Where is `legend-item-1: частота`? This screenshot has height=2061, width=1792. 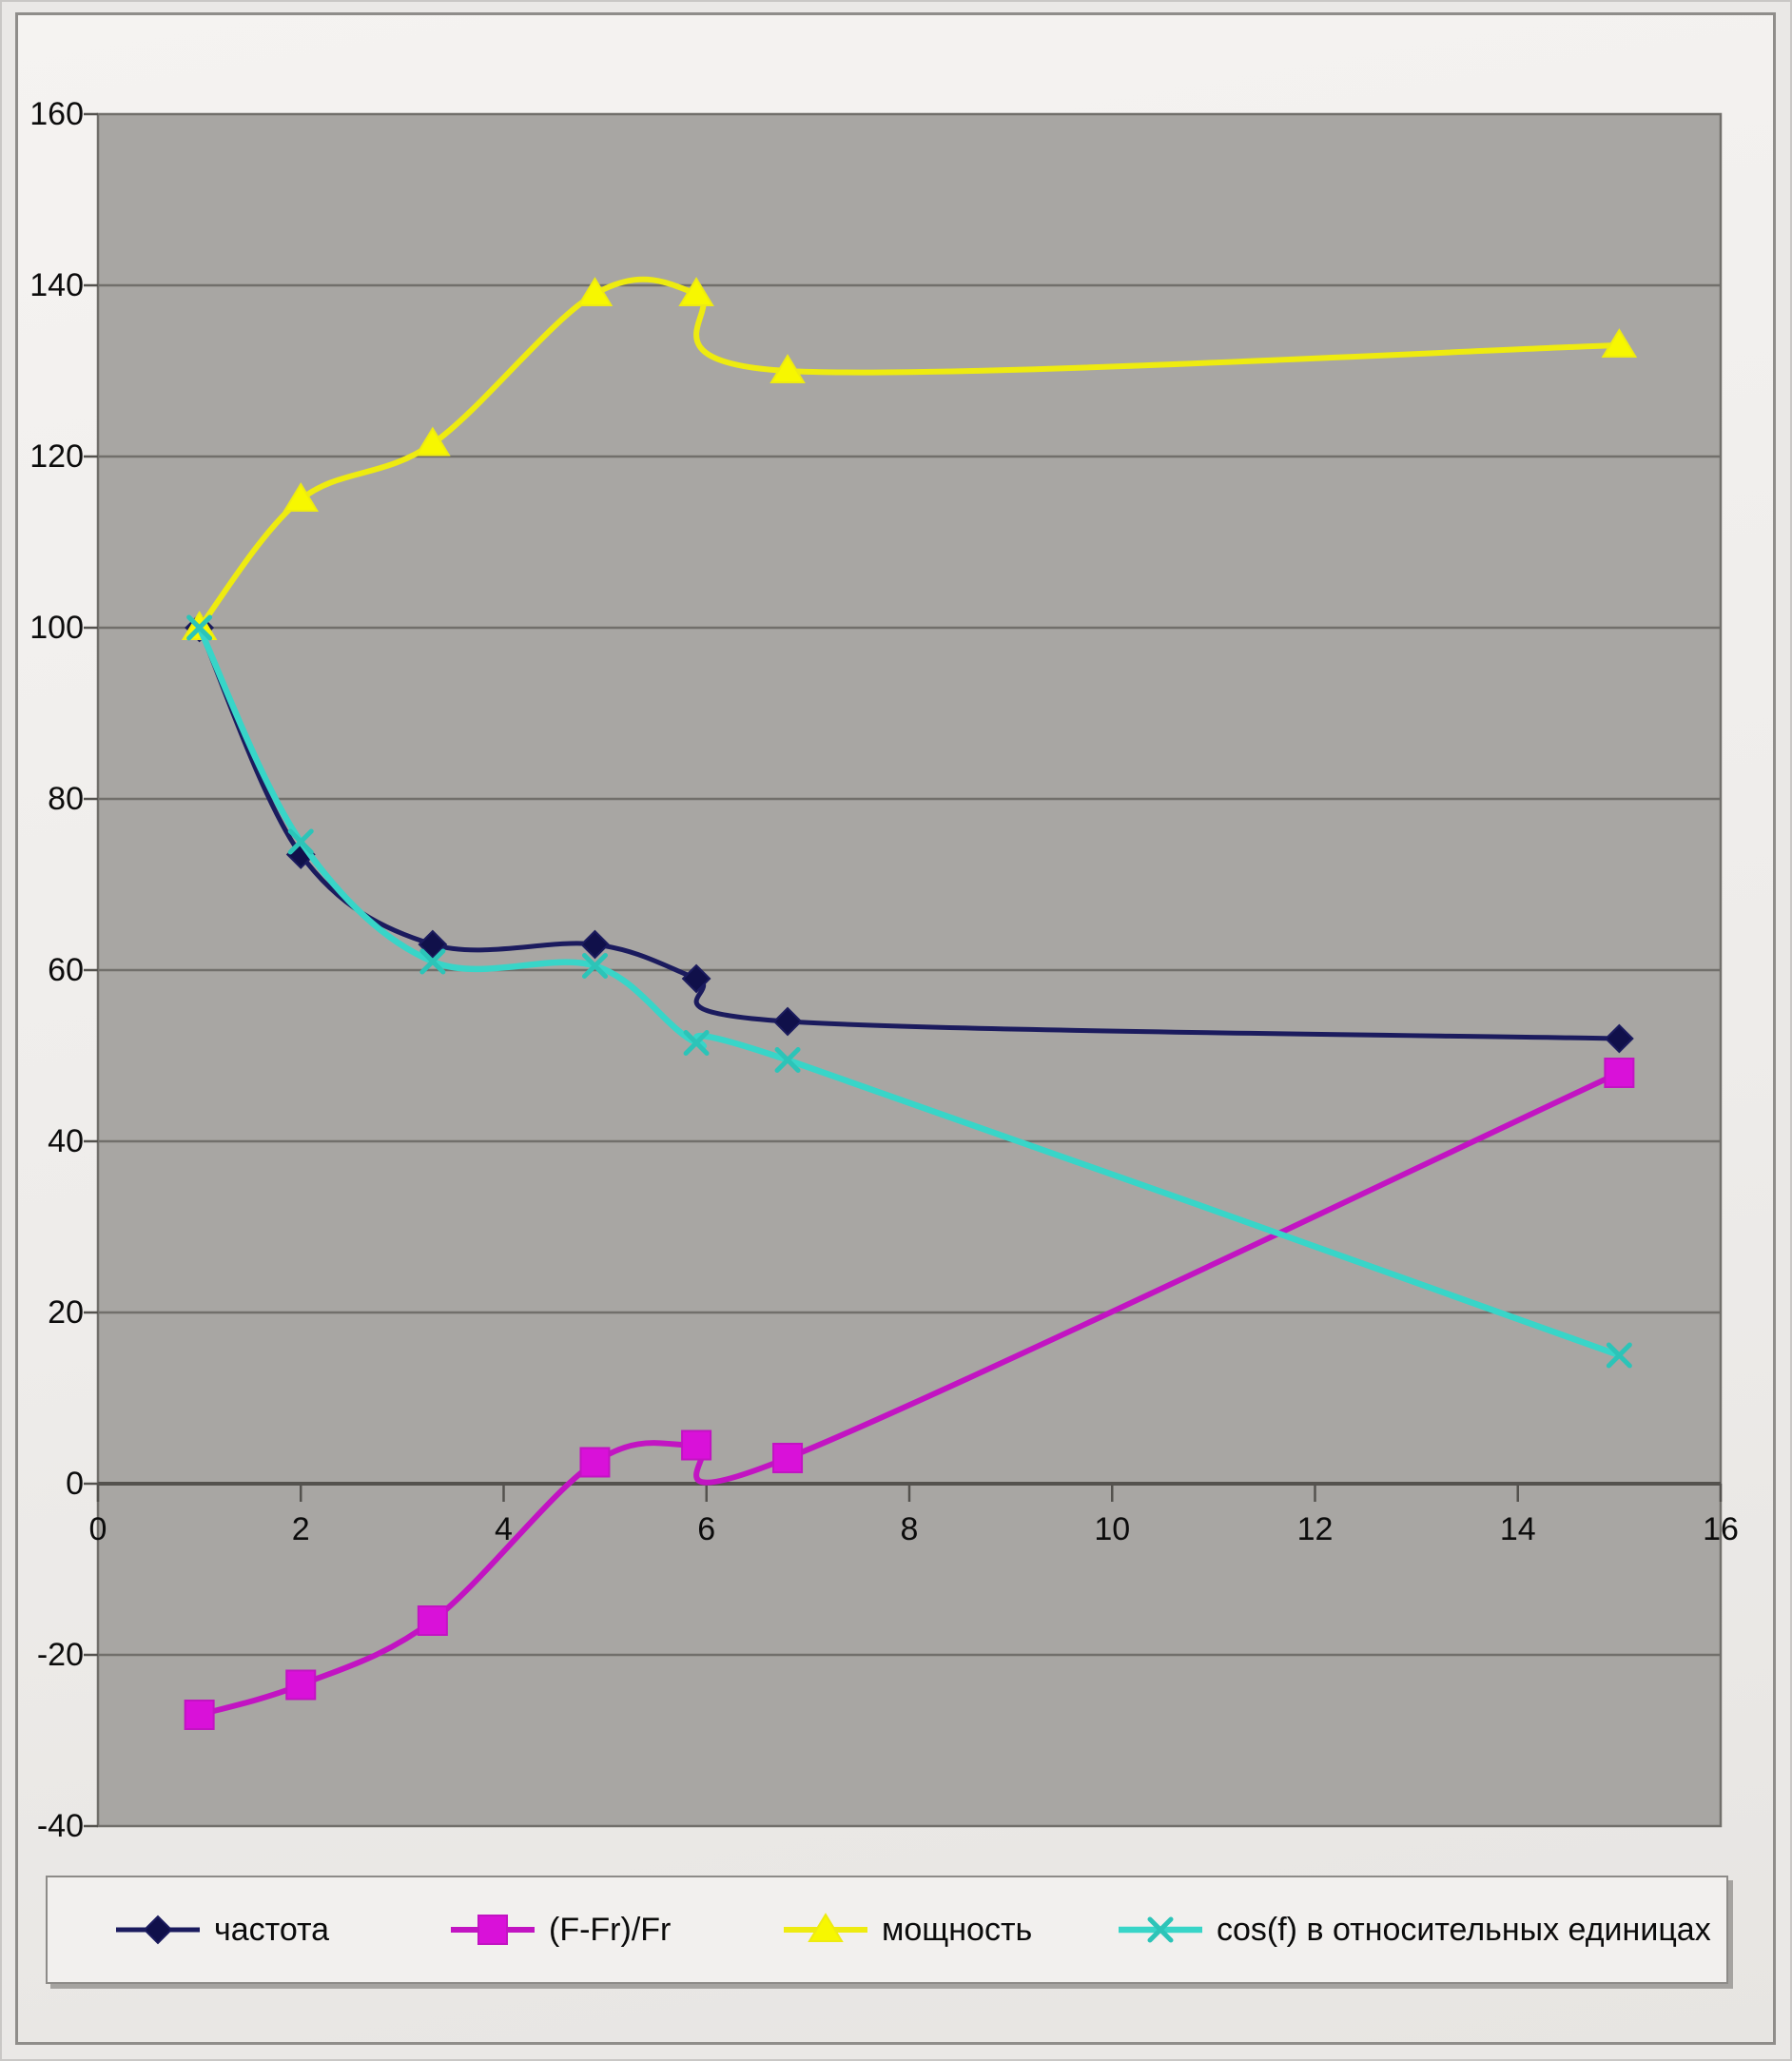 legend-item-1: частота is located at coordinates (222, 1930).